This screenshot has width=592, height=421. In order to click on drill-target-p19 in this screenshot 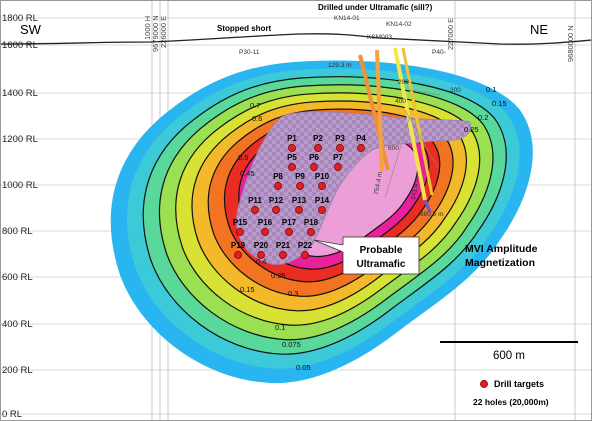, I will do `click(238, 255)`.